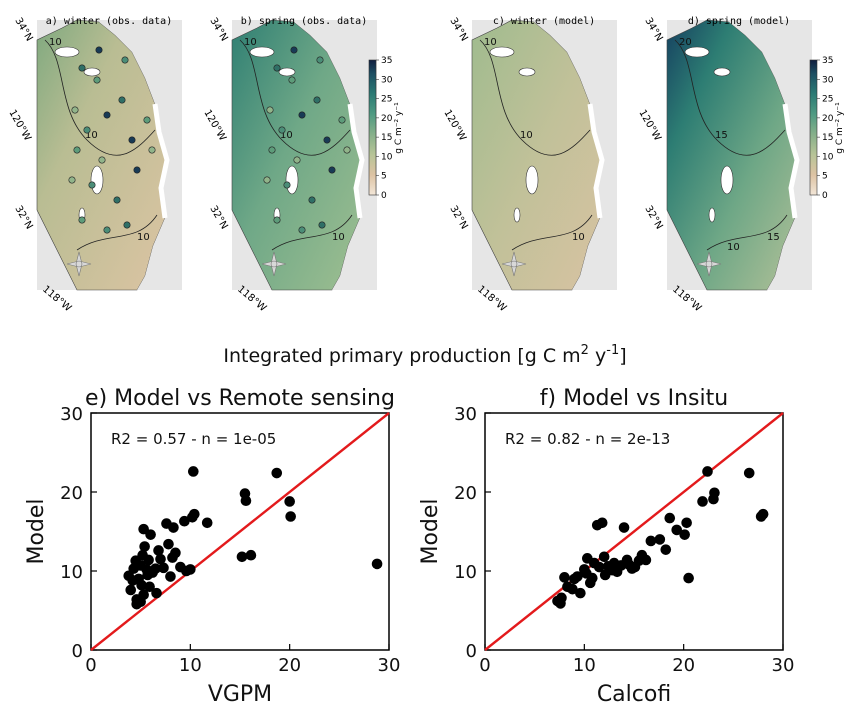  Describe the element at coordinates (739, 21) in the screenshot. I see `map-title: d) spring (model)` at that location.